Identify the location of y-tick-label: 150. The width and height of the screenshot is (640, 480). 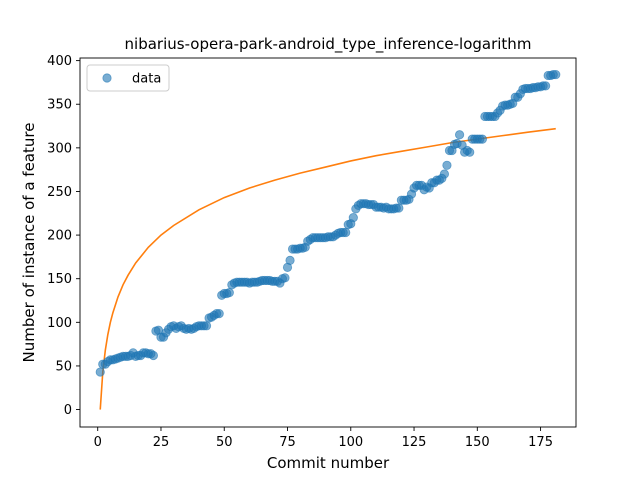
(59, 279).